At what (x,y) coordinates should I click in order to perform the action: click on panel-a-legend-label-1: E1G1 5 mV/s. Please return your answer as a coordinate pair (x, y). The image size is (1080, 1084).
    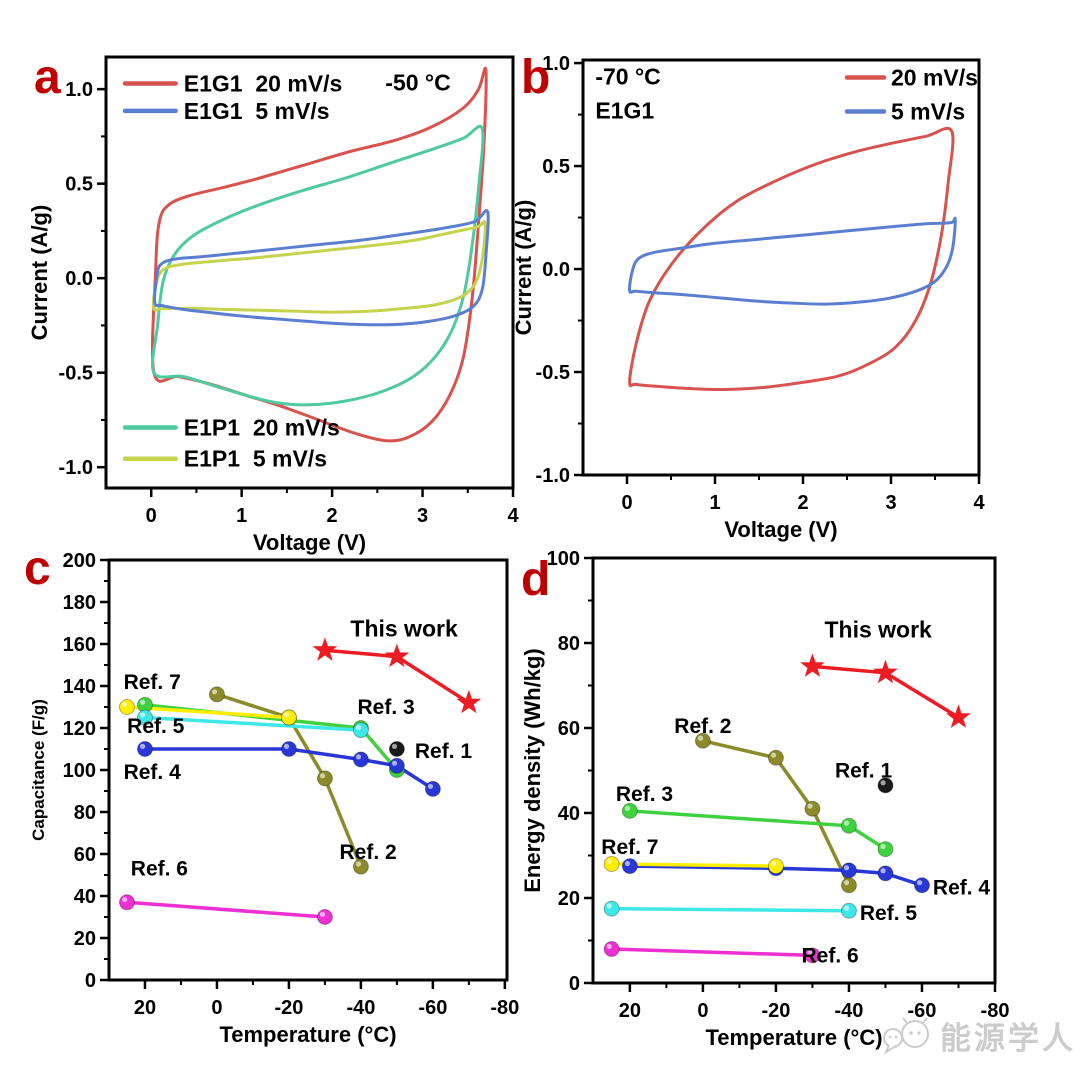
    Looking at the image, I should click on (257, 111).